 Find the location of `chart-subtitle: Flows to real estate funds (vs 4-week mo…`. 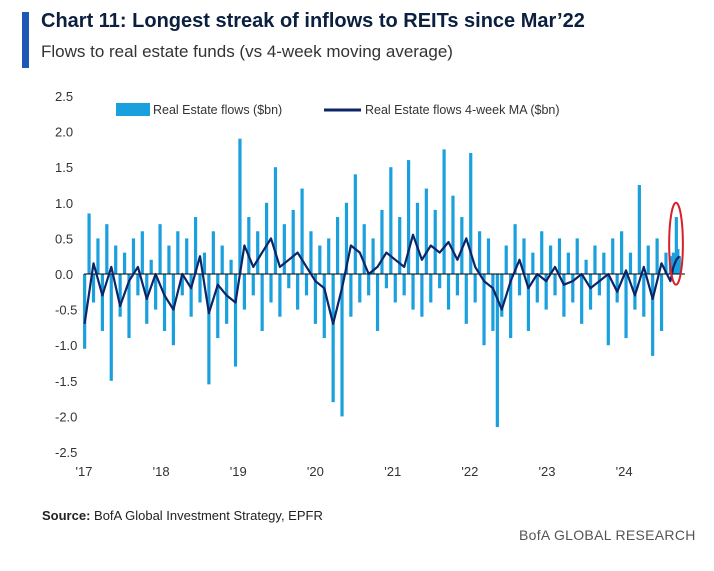

chart-subtitle: Flows to real estate funds (vs 4-week mo… is located at coordinates (247, 51).